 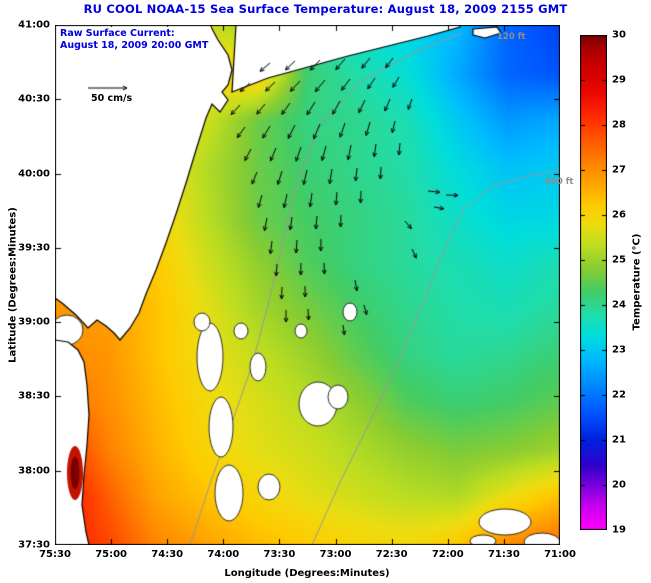 I want to click on colorbar-tick-label: 26, so click(x=619, y=215).